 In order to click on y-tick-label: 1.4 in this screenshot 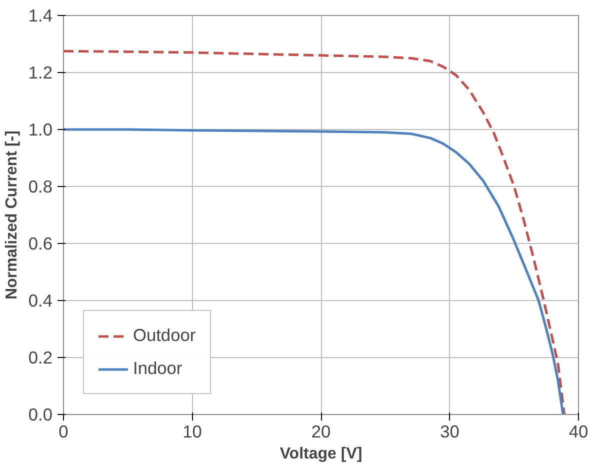, I will do `click(40, 16)`.